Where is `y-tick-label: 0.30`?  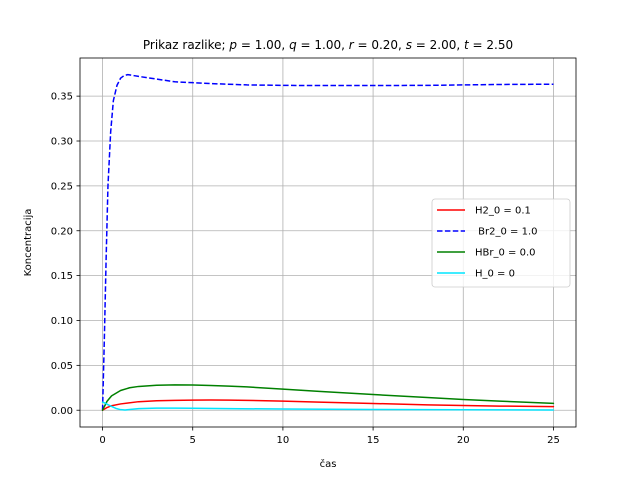
y-tick-label: 0.30 is located at coordinates (62, 142).